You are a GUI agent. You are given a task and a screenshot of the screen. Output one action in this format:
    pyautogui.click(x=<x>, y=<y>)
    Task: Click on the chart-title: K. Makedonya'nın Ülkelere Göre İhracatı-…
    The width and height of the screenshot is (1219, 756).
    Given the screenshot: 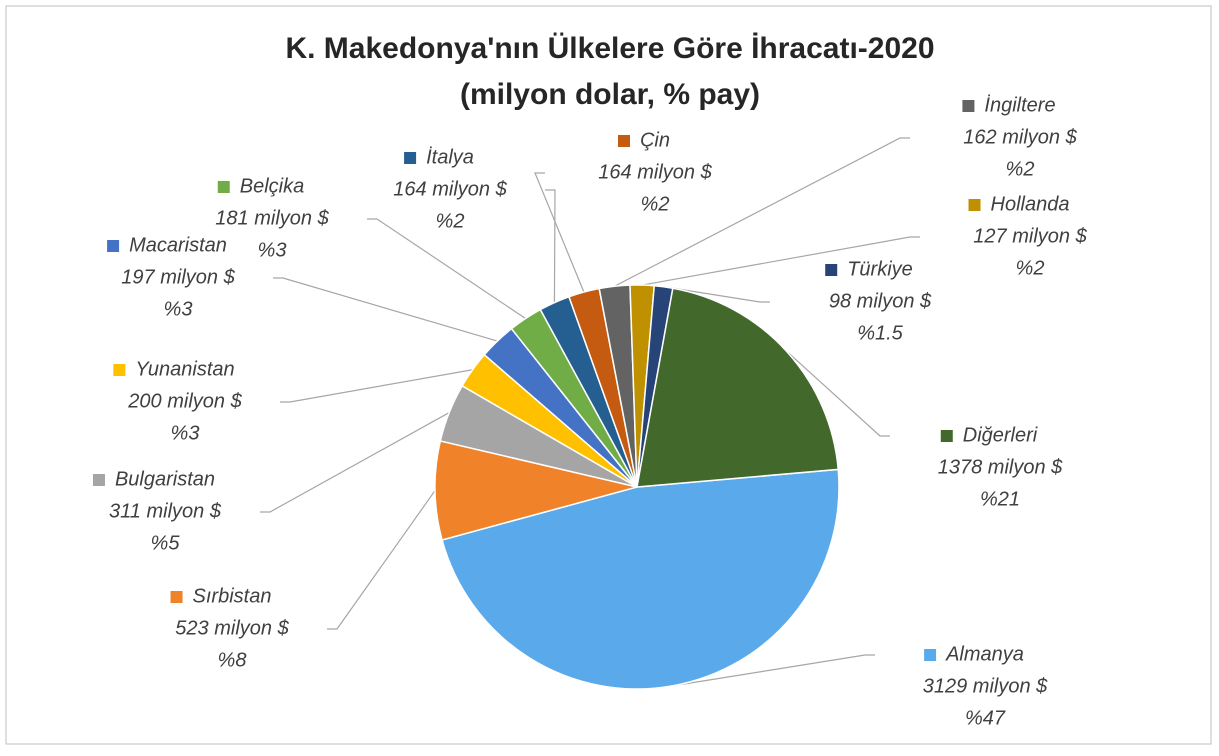 What is the action you would take?
    pyautogui.click(x=609, y=48)
    